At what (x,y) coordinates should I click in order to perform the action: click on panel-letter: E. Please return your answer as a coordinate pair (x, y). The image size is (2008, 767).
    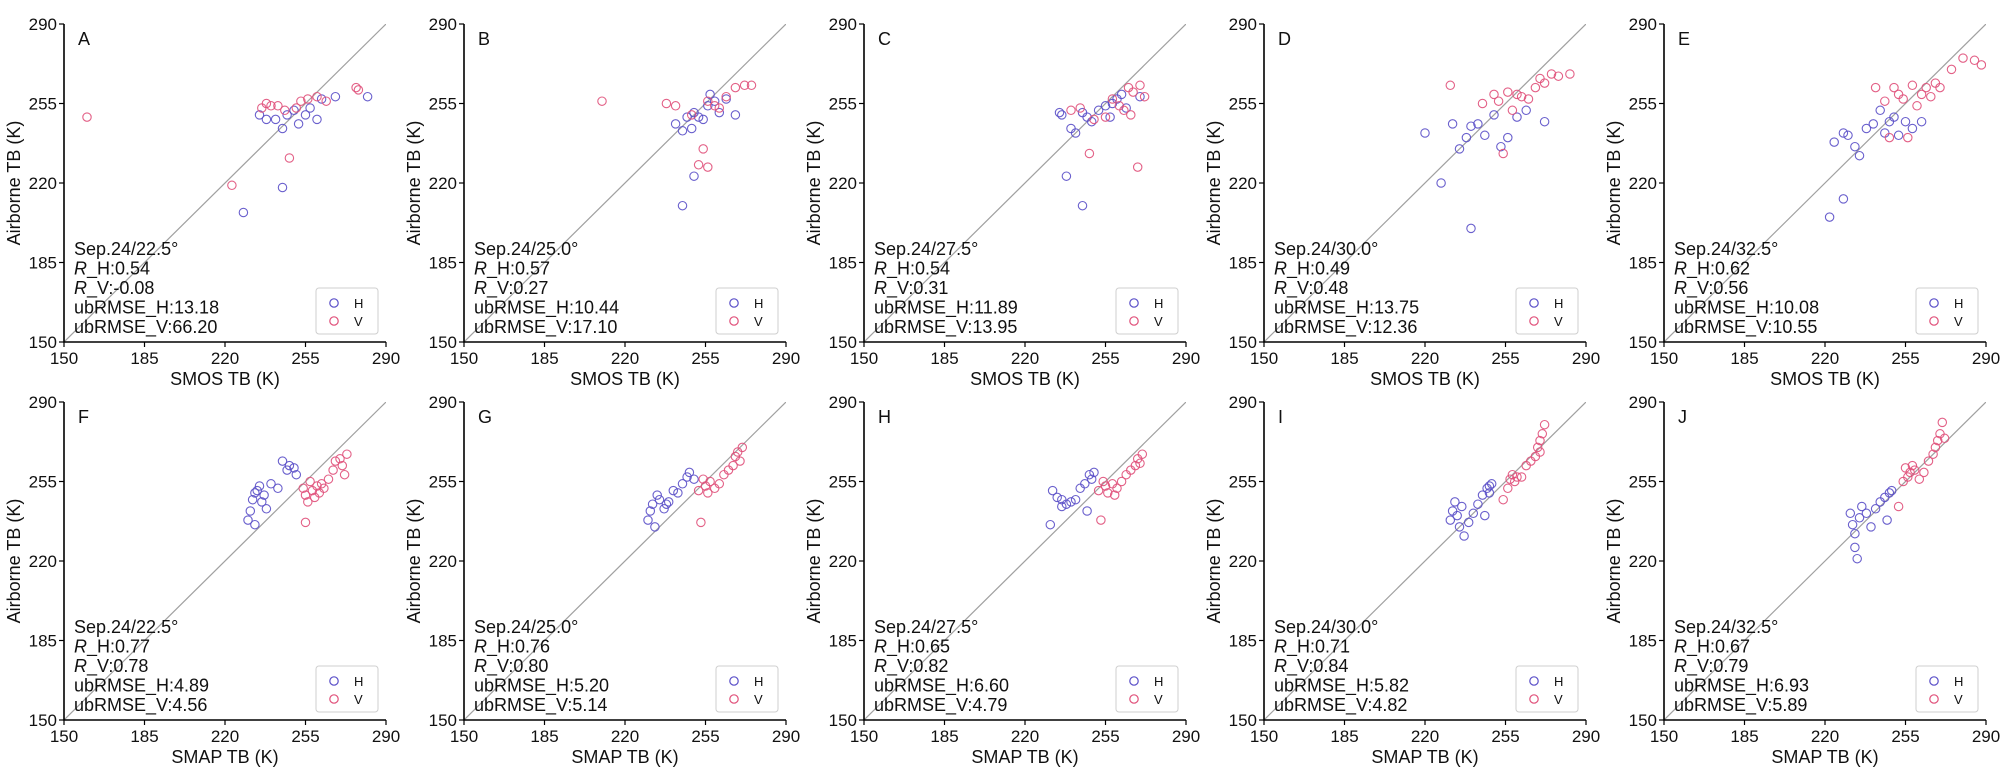
    Looking at the image, I should click on (1684, 39).